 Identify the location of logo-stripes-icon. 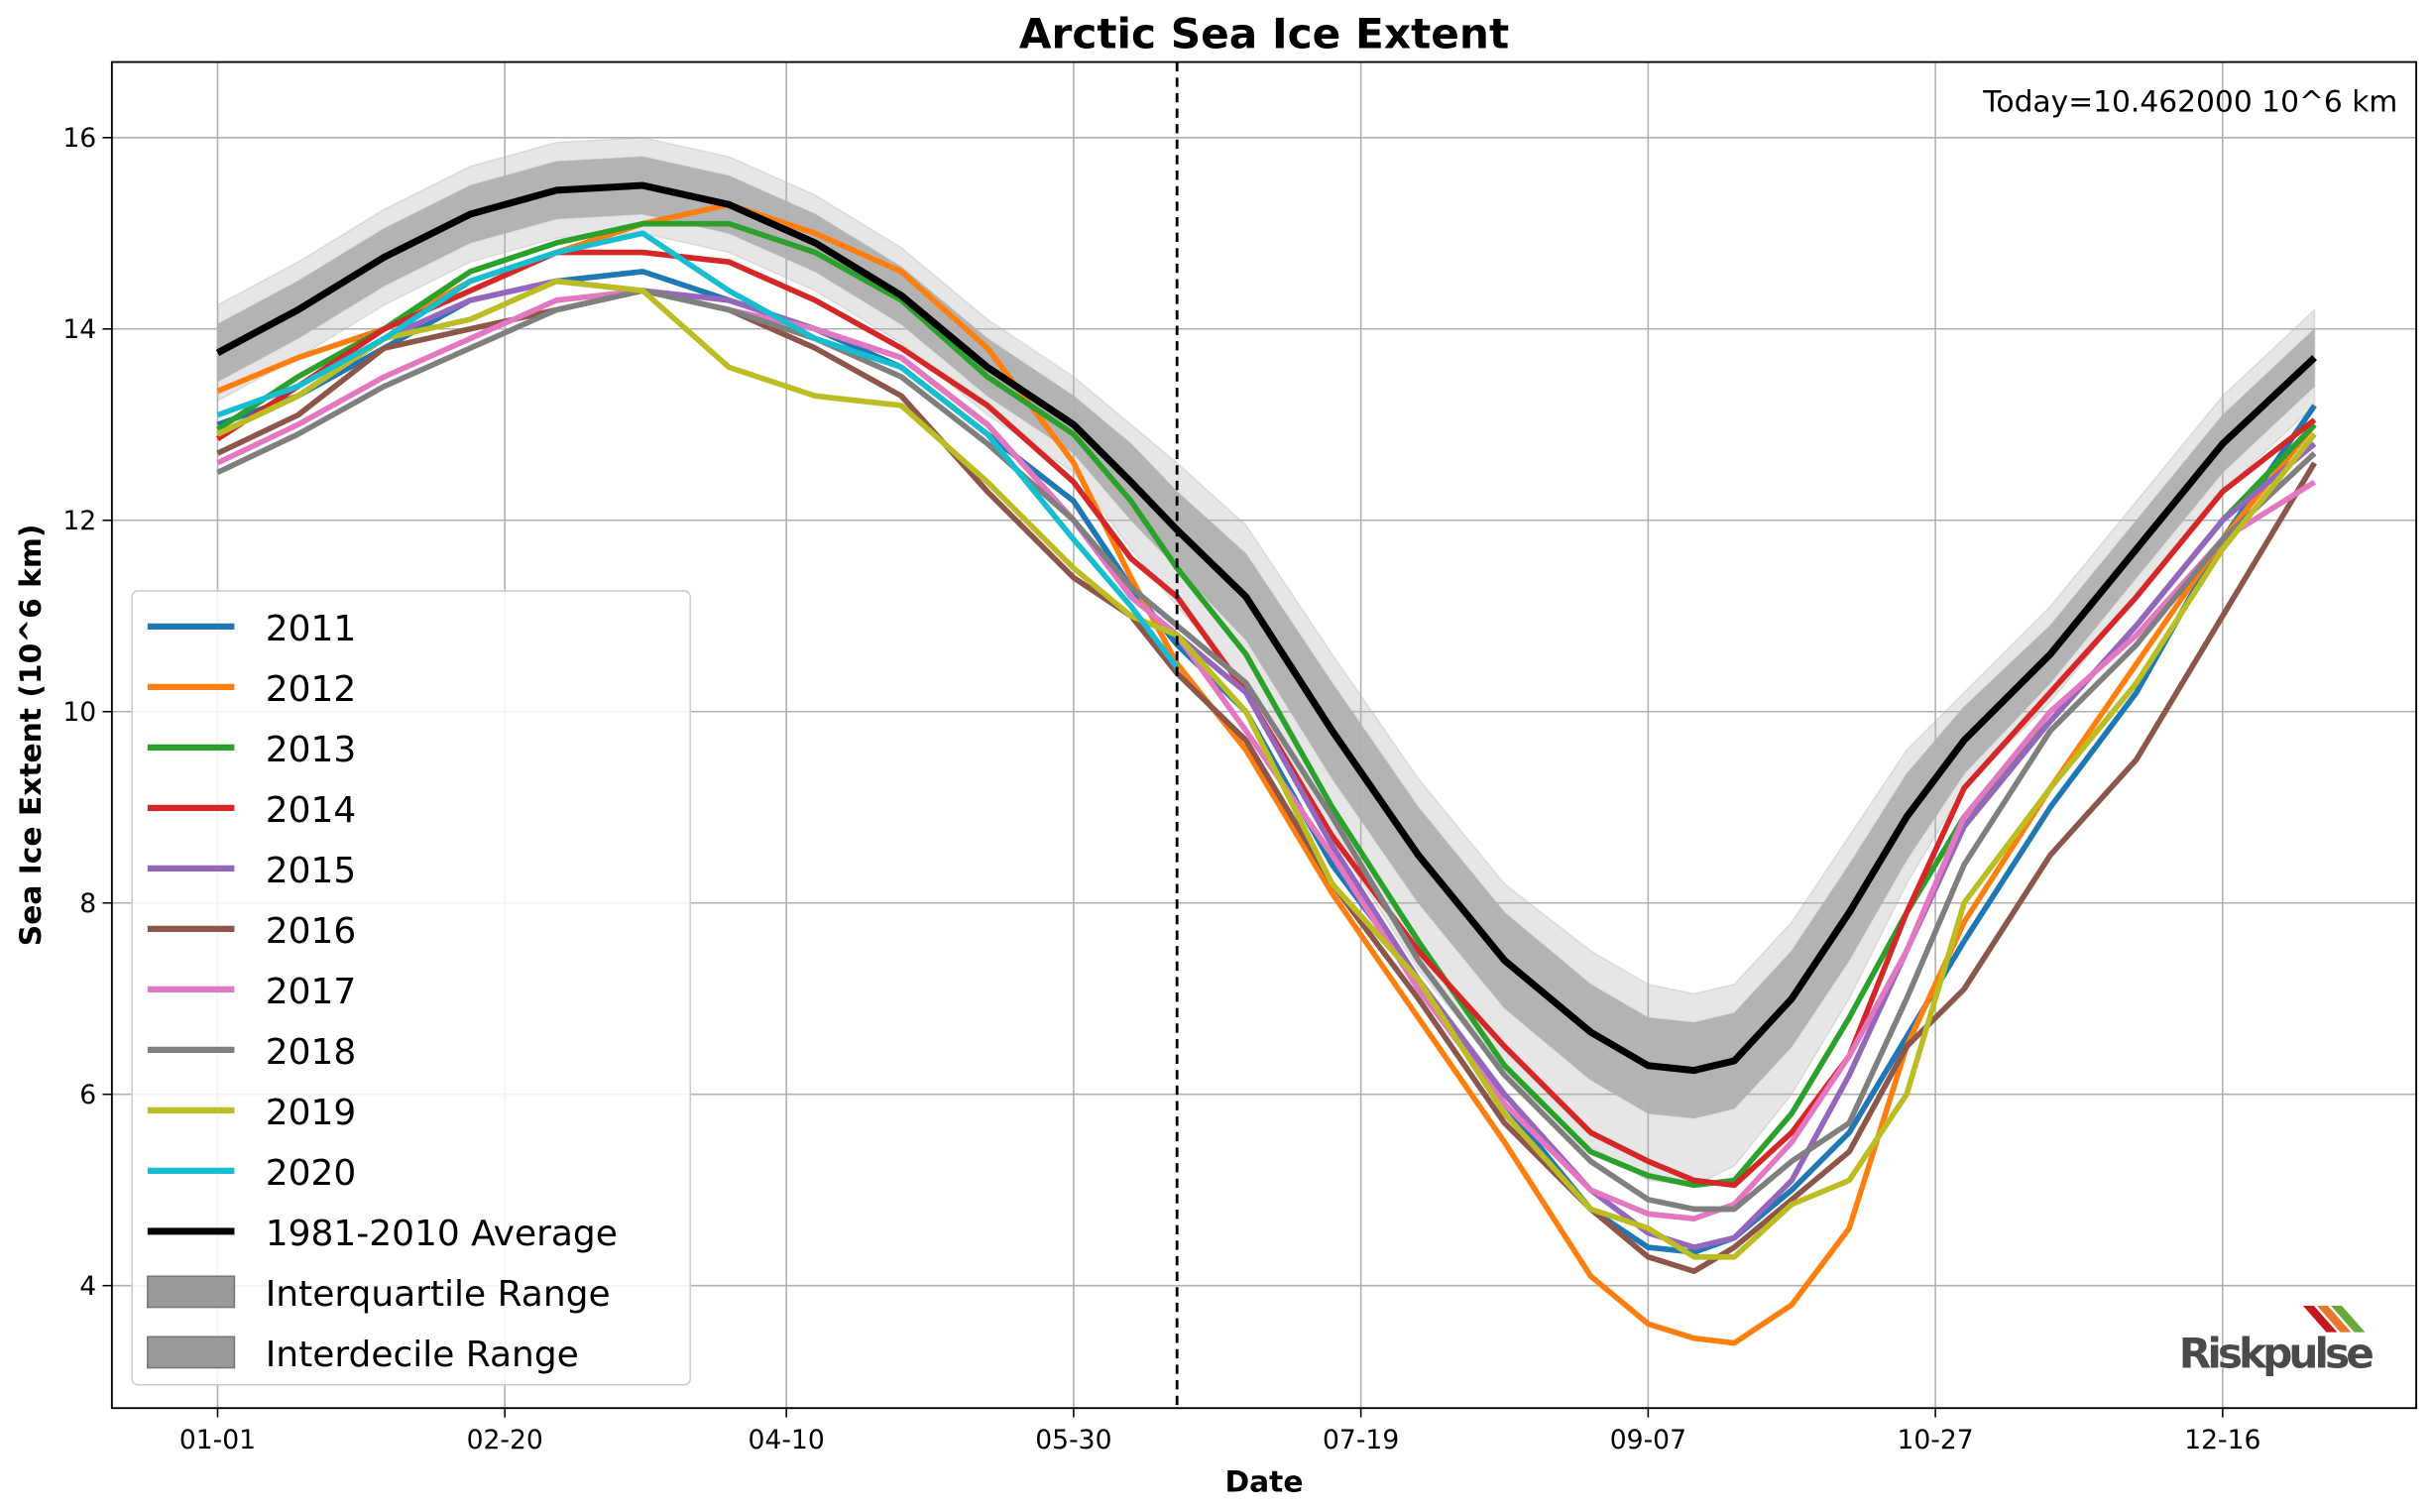
(2334, 1319).